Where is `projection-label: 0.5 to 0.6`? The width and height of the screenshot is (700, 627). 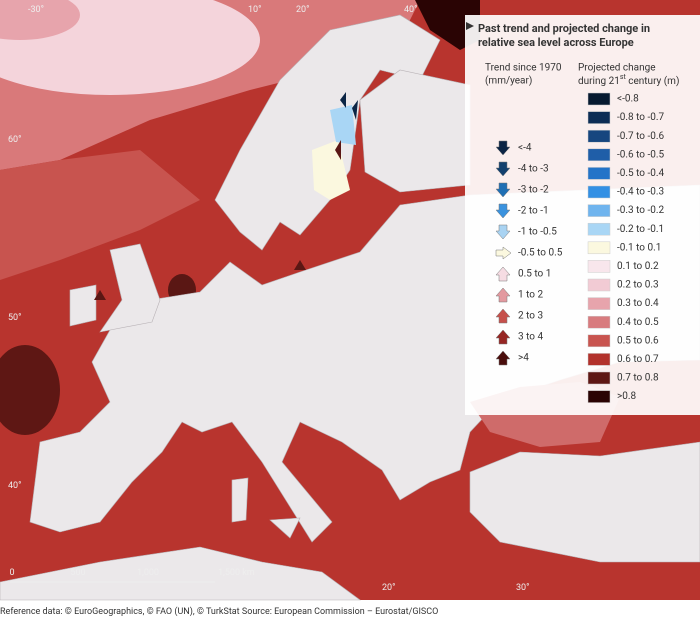
projection-label: 0.5 to 0.6 is located at coordinates (638, 340).